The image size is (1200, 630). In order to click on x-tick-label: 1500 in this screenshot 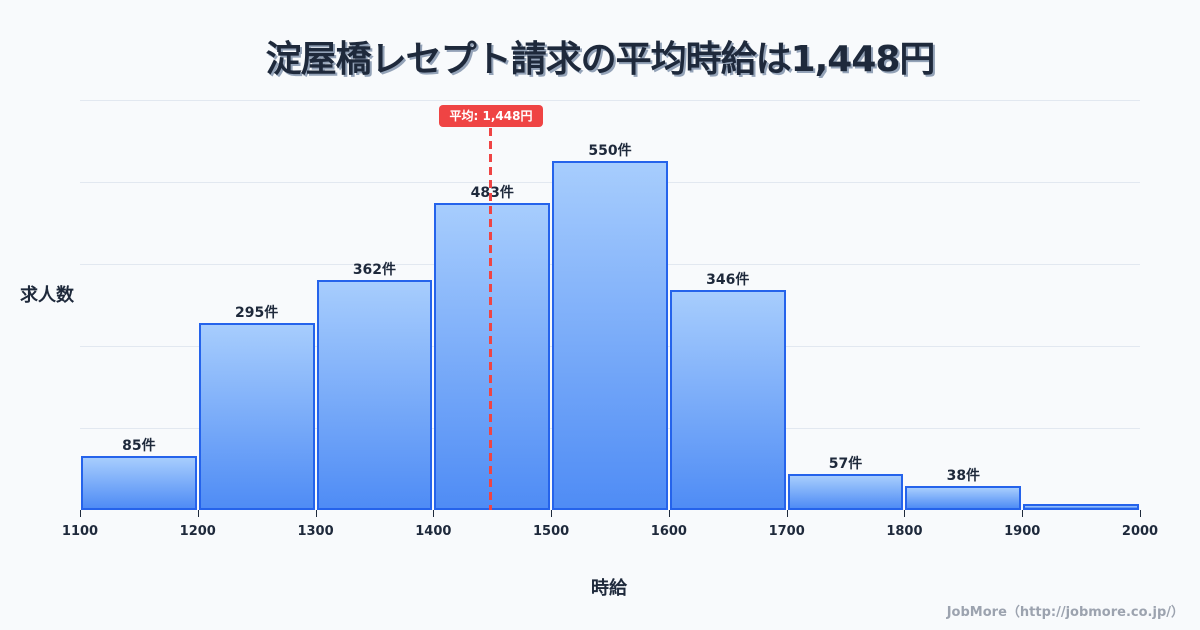, I will do `click(551, 531)`.